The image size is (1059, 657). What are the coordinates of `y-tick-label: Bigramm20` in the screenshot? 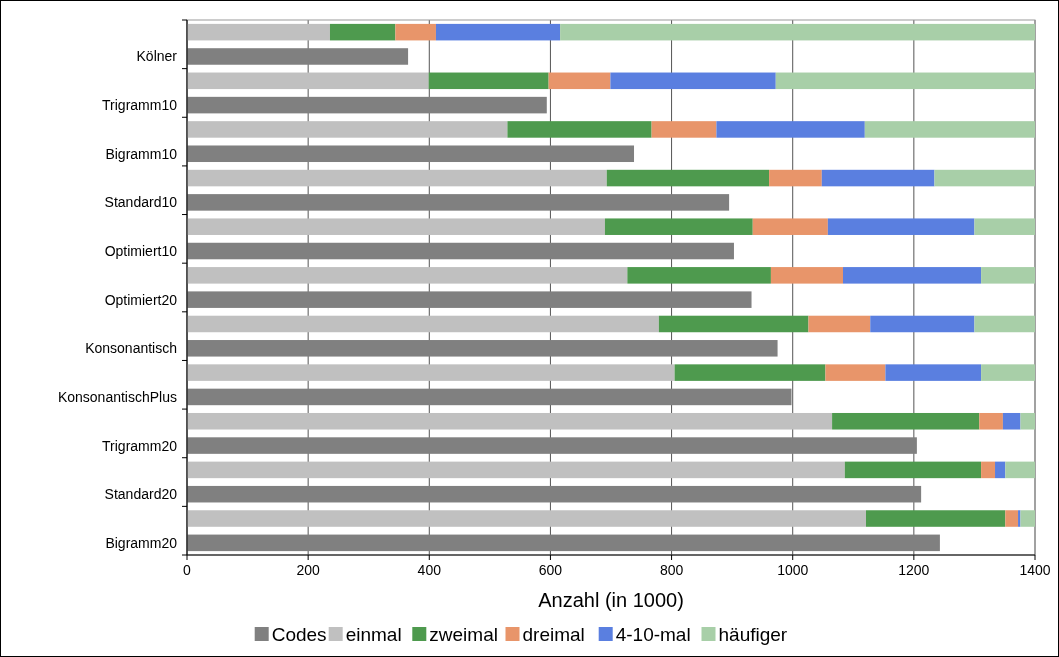 It's located at (141, 542).